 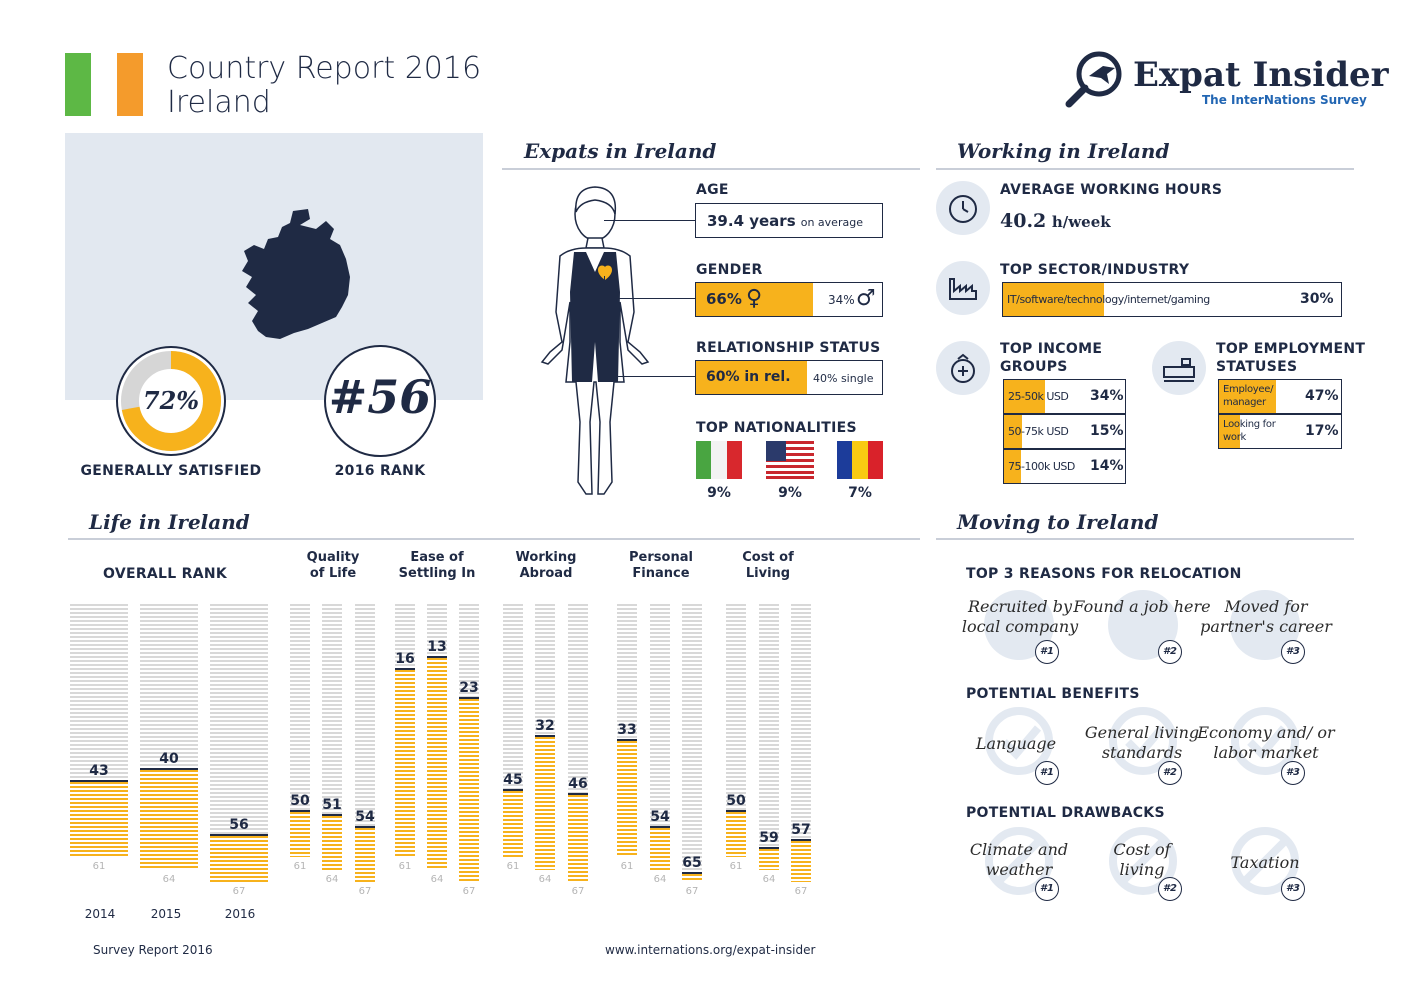 What do you see at coordinates (219, 102) in the screenshot?
I see `page-title-line2: Ireland` at bounding box center [219, 102].